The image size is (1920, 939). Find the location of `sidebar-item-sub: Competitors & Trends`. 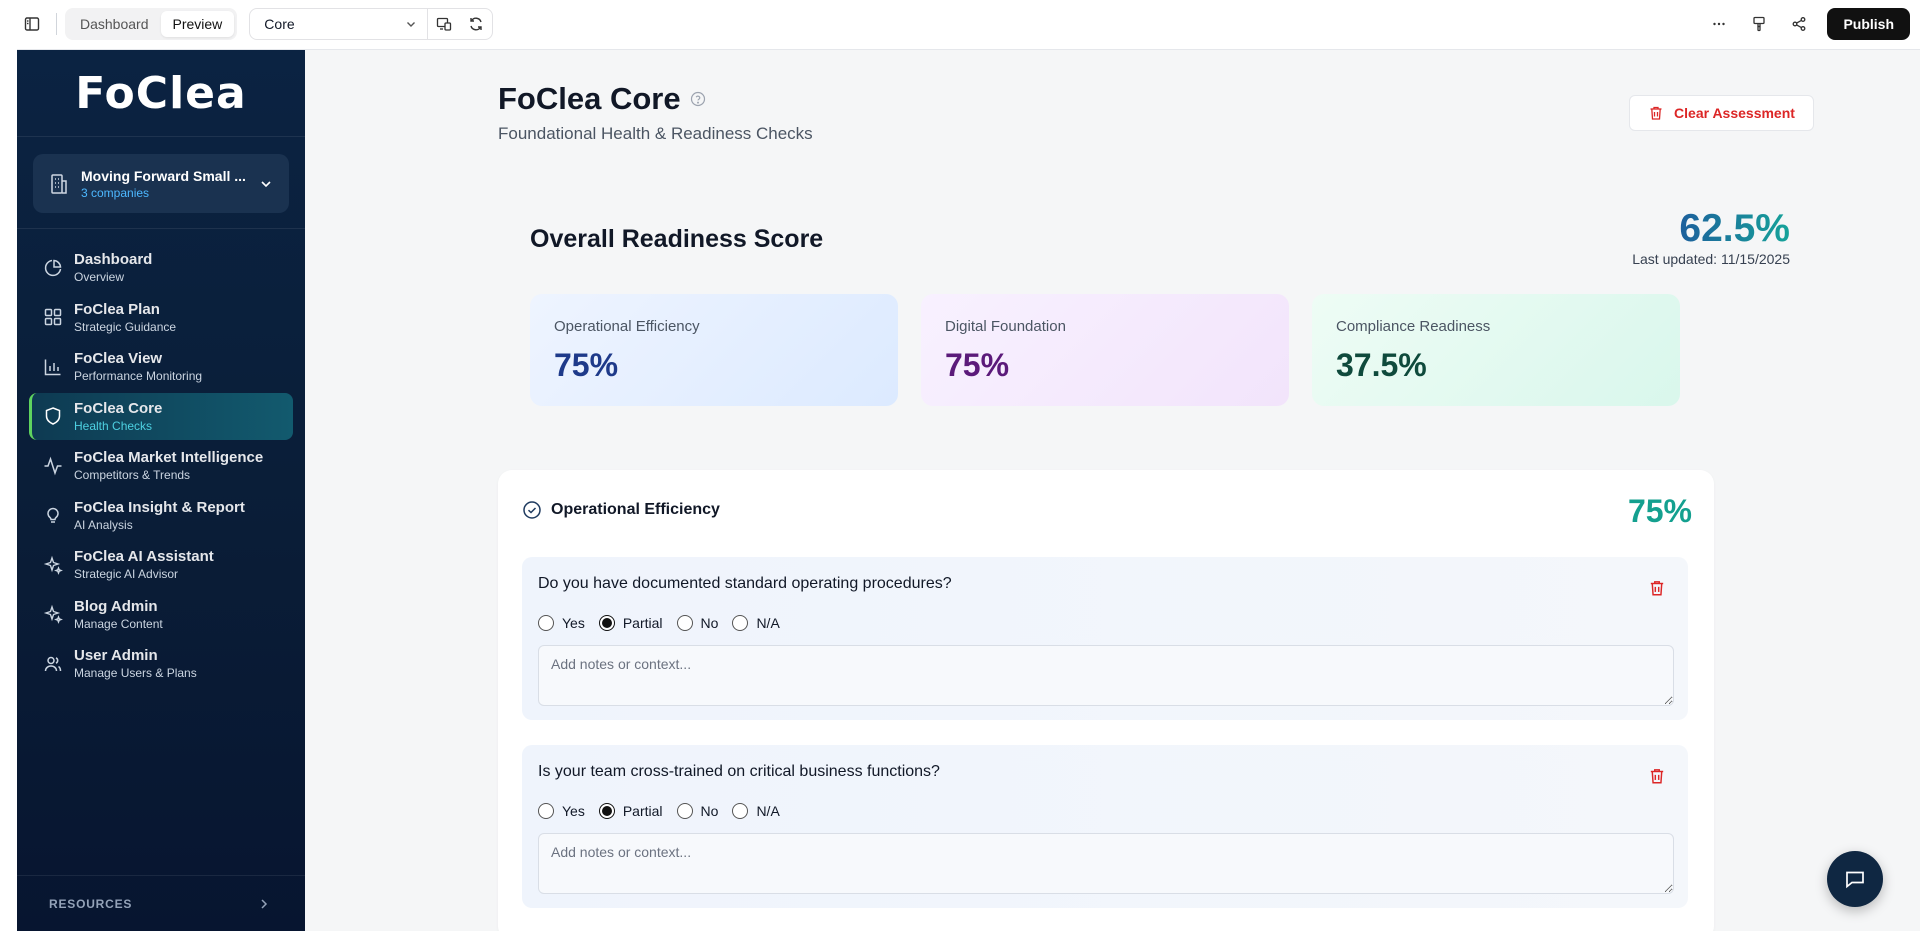

sidebar-item-sub: Competitors & Trends is located at coordinates (132, 475).